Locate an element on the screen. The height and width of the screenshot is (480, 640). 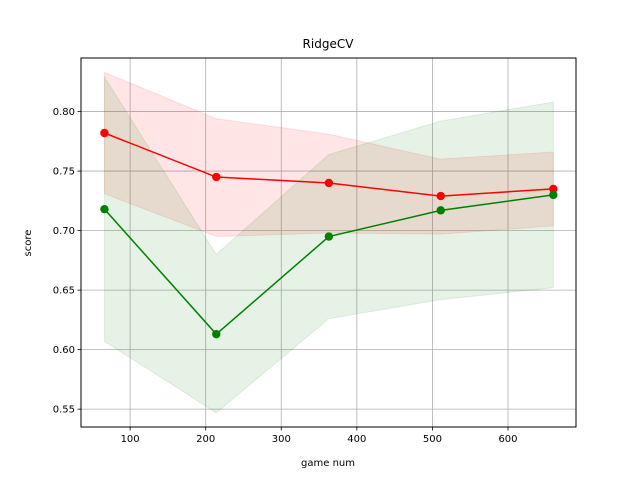
x-tick-label: 400 is located at coordinates (356, 439).